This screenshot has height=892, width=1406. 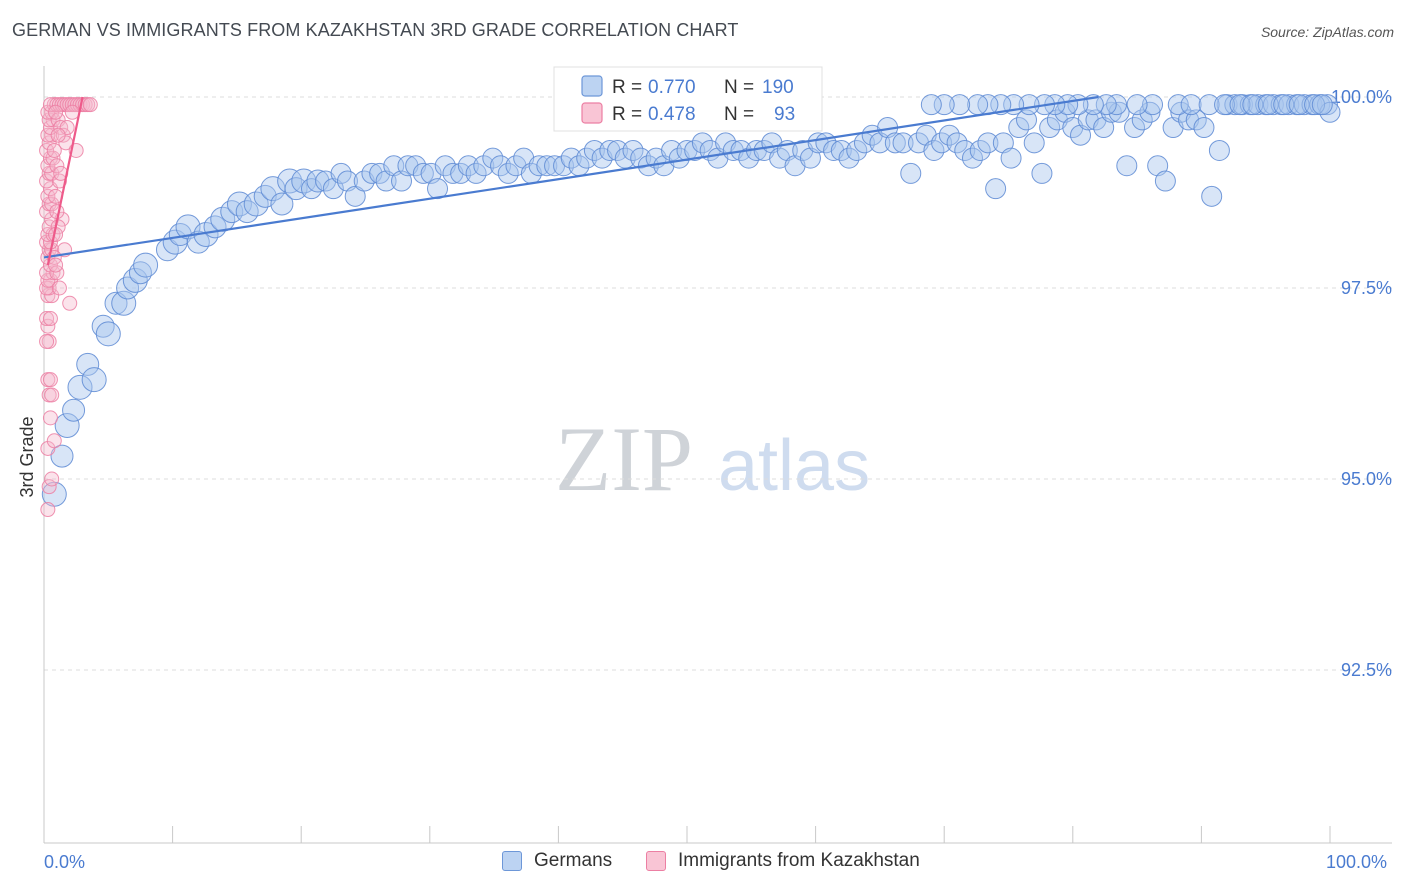 I want to click on legend-label-kazakh: Immigrants from Kazakhstan, so click(x=799, y=860).